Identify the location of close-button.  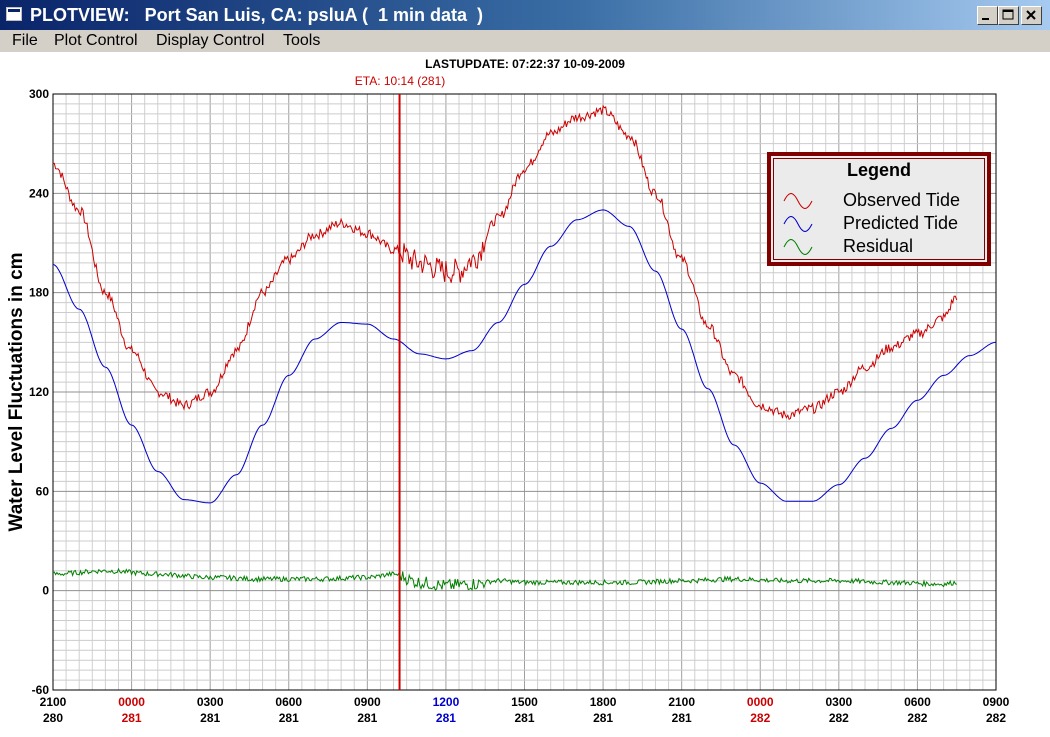
(1031, 15).